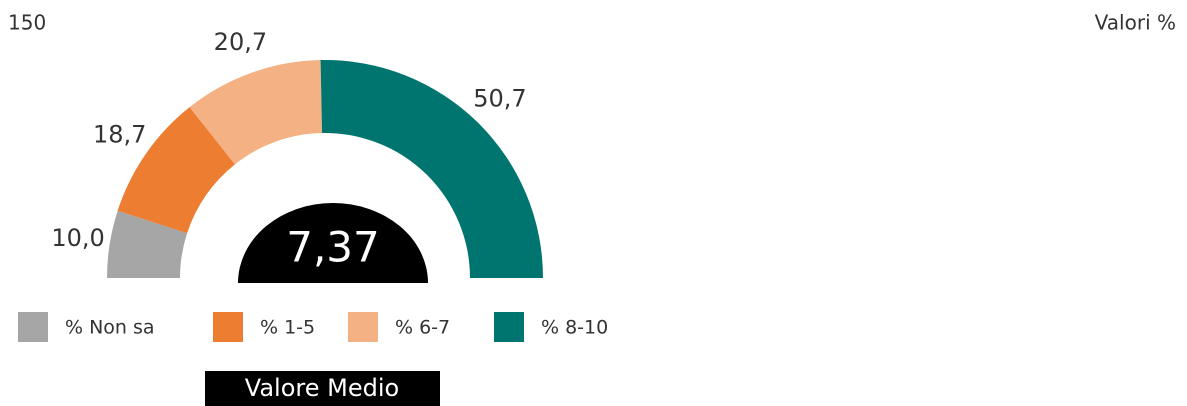 Image resolution: width=1187 pixels, height=406 pixels. I want to click on center-badge, so click(333, 243).